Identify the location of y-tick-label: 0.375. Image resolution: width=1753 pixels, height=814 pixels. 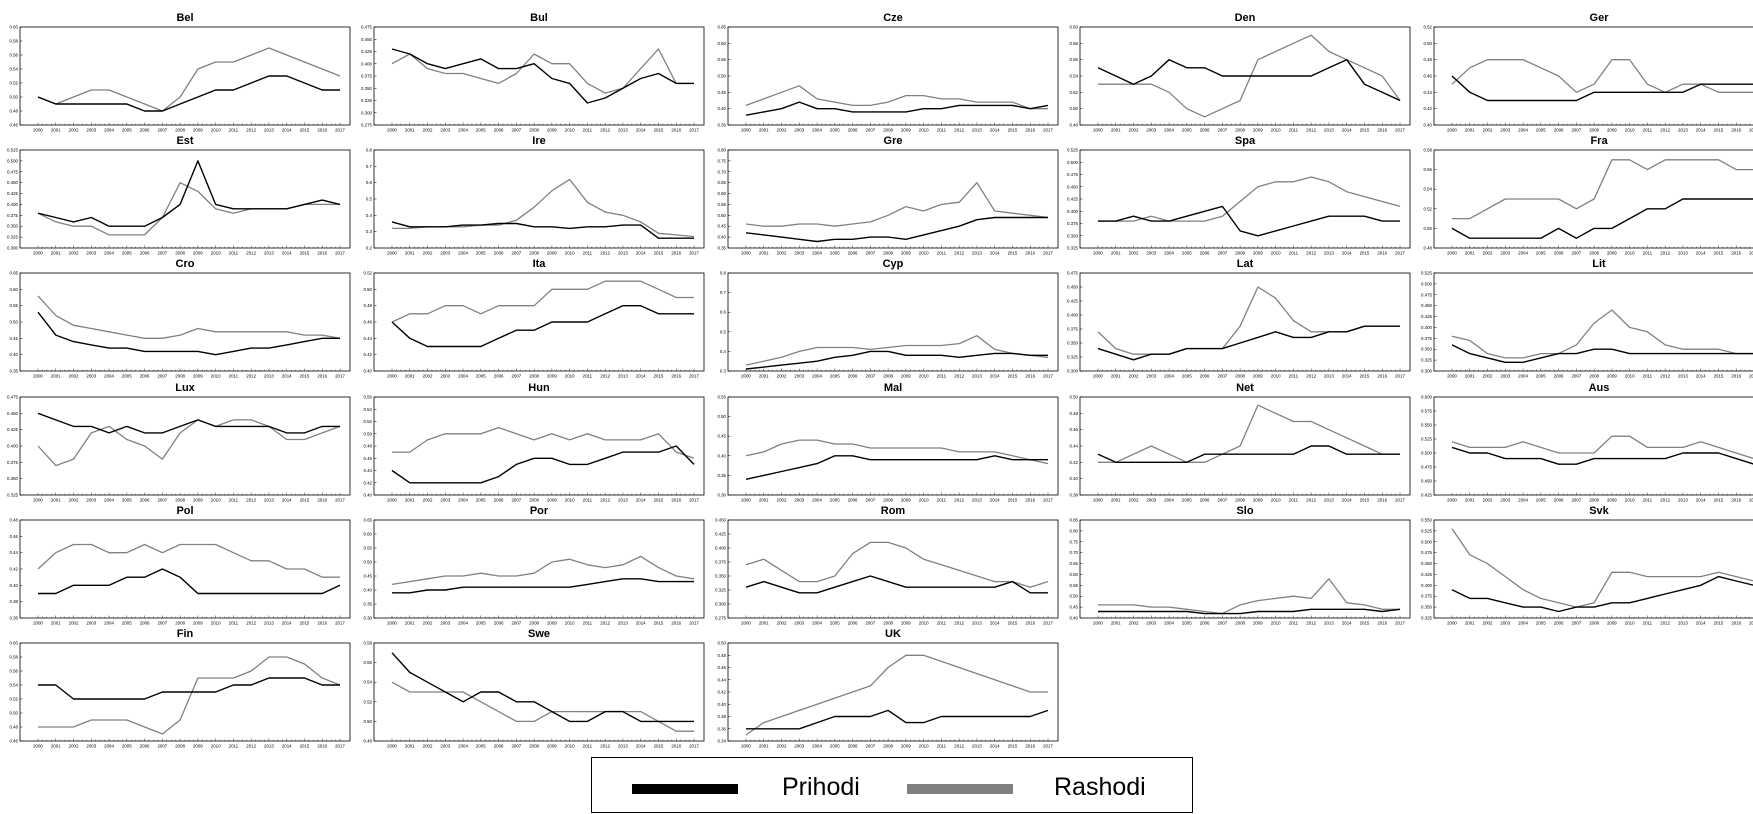
(1073, 223).